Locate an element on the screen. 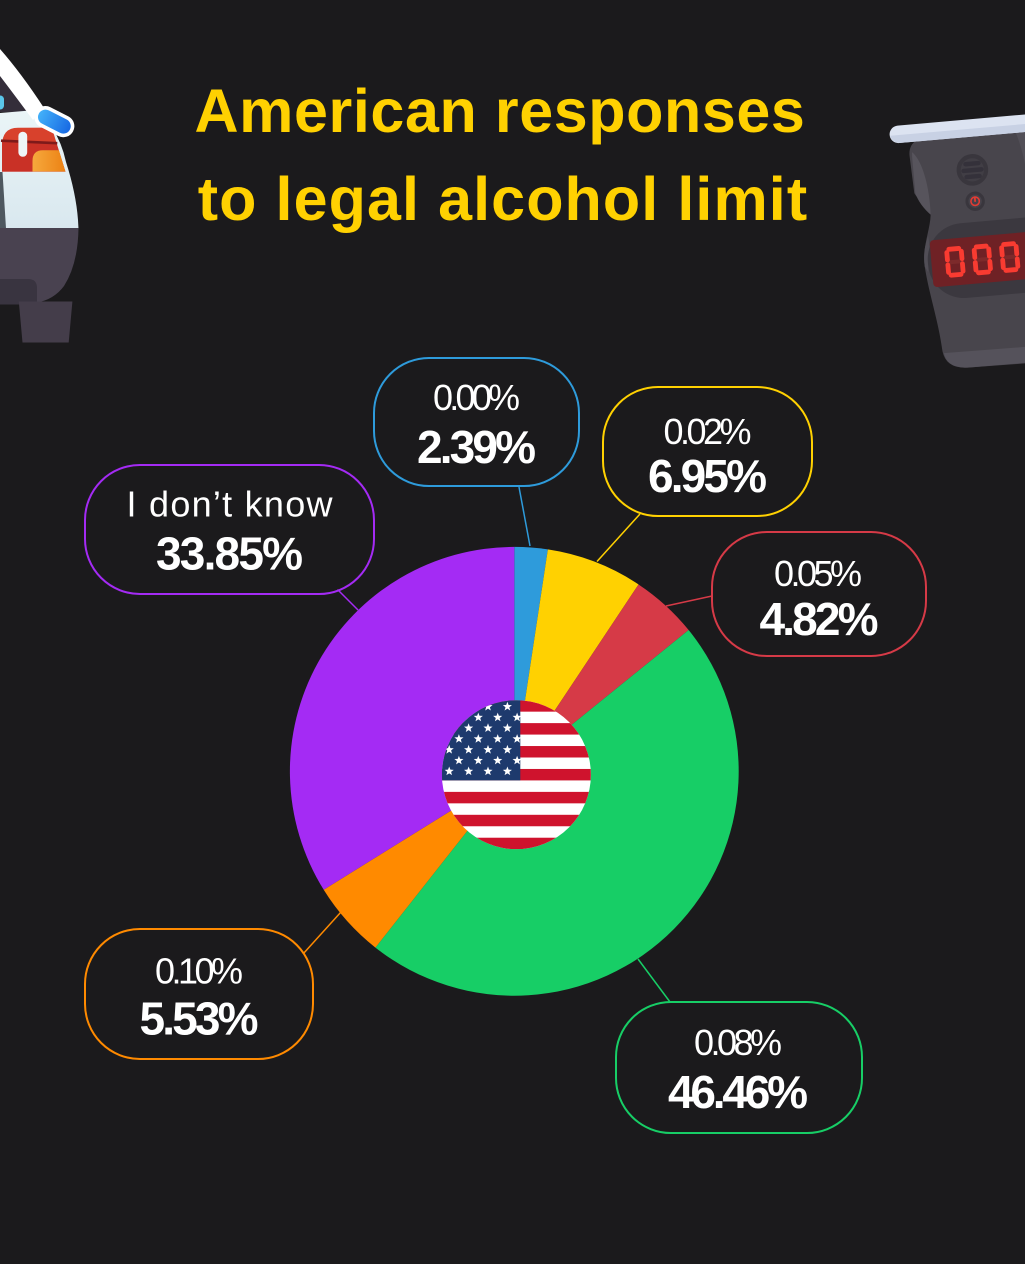  svg-text: 0.02% is located at coordinates (708, 431).